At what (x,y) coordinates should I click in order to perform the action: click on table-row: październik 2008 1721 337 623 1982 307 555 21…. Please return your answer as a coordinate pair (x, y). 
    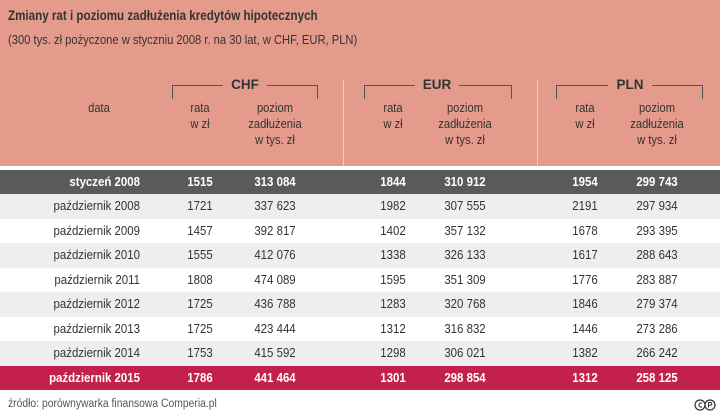
    Looking at the image, I should click on (360, 206).